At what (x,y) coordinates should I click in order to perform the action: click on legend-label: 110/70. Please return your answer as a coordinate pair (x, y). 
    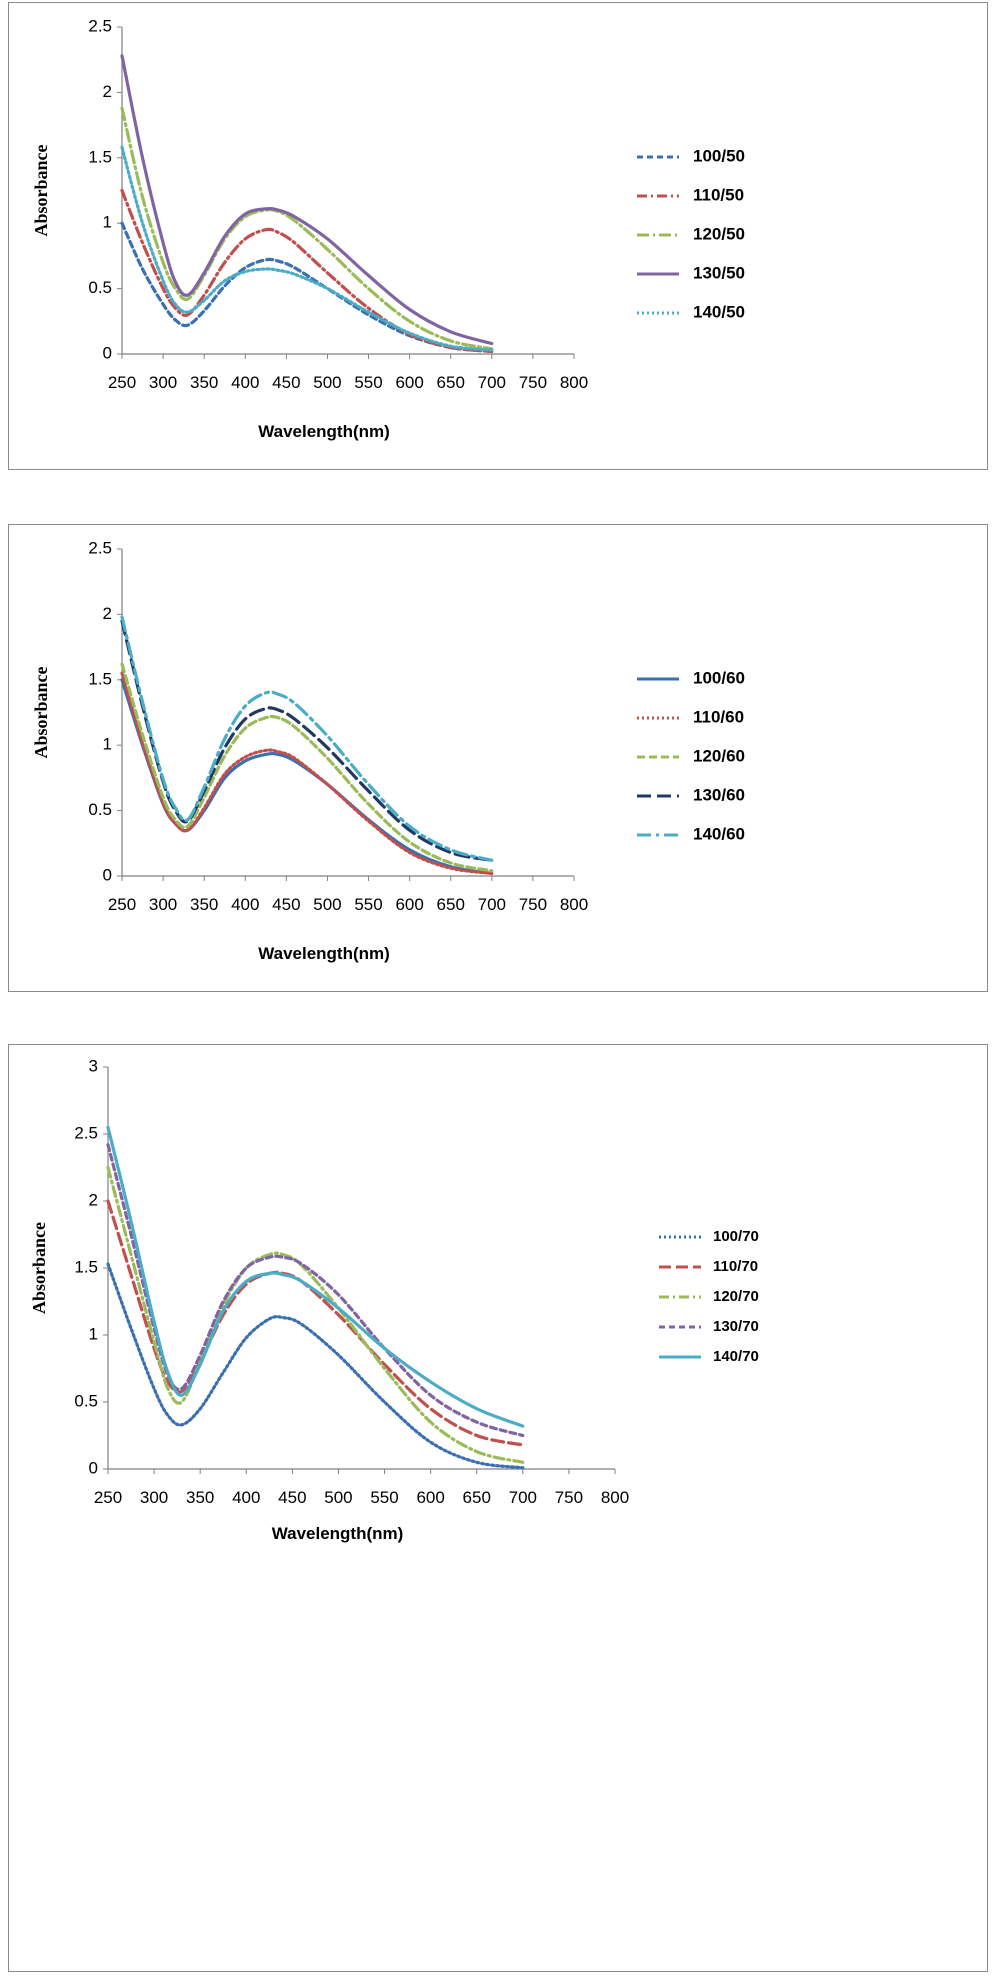
    Looking at the image, I should click on (735, 1266).